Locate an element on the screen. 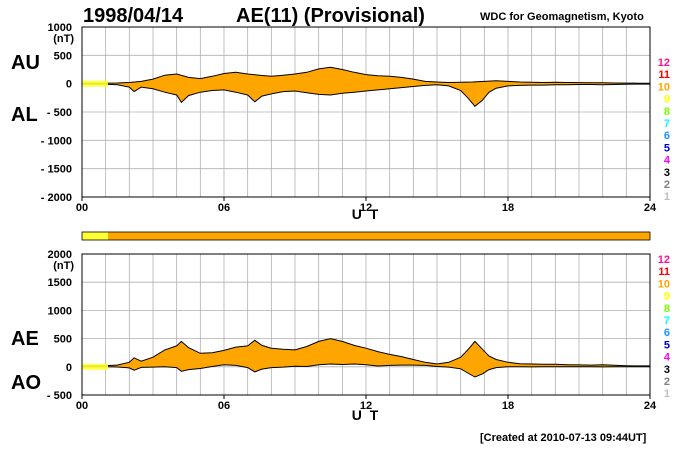 The width and height of the screenshot is (700, 450). index-title: AE(11) (Provisional) is located at coordinates (330, 16).